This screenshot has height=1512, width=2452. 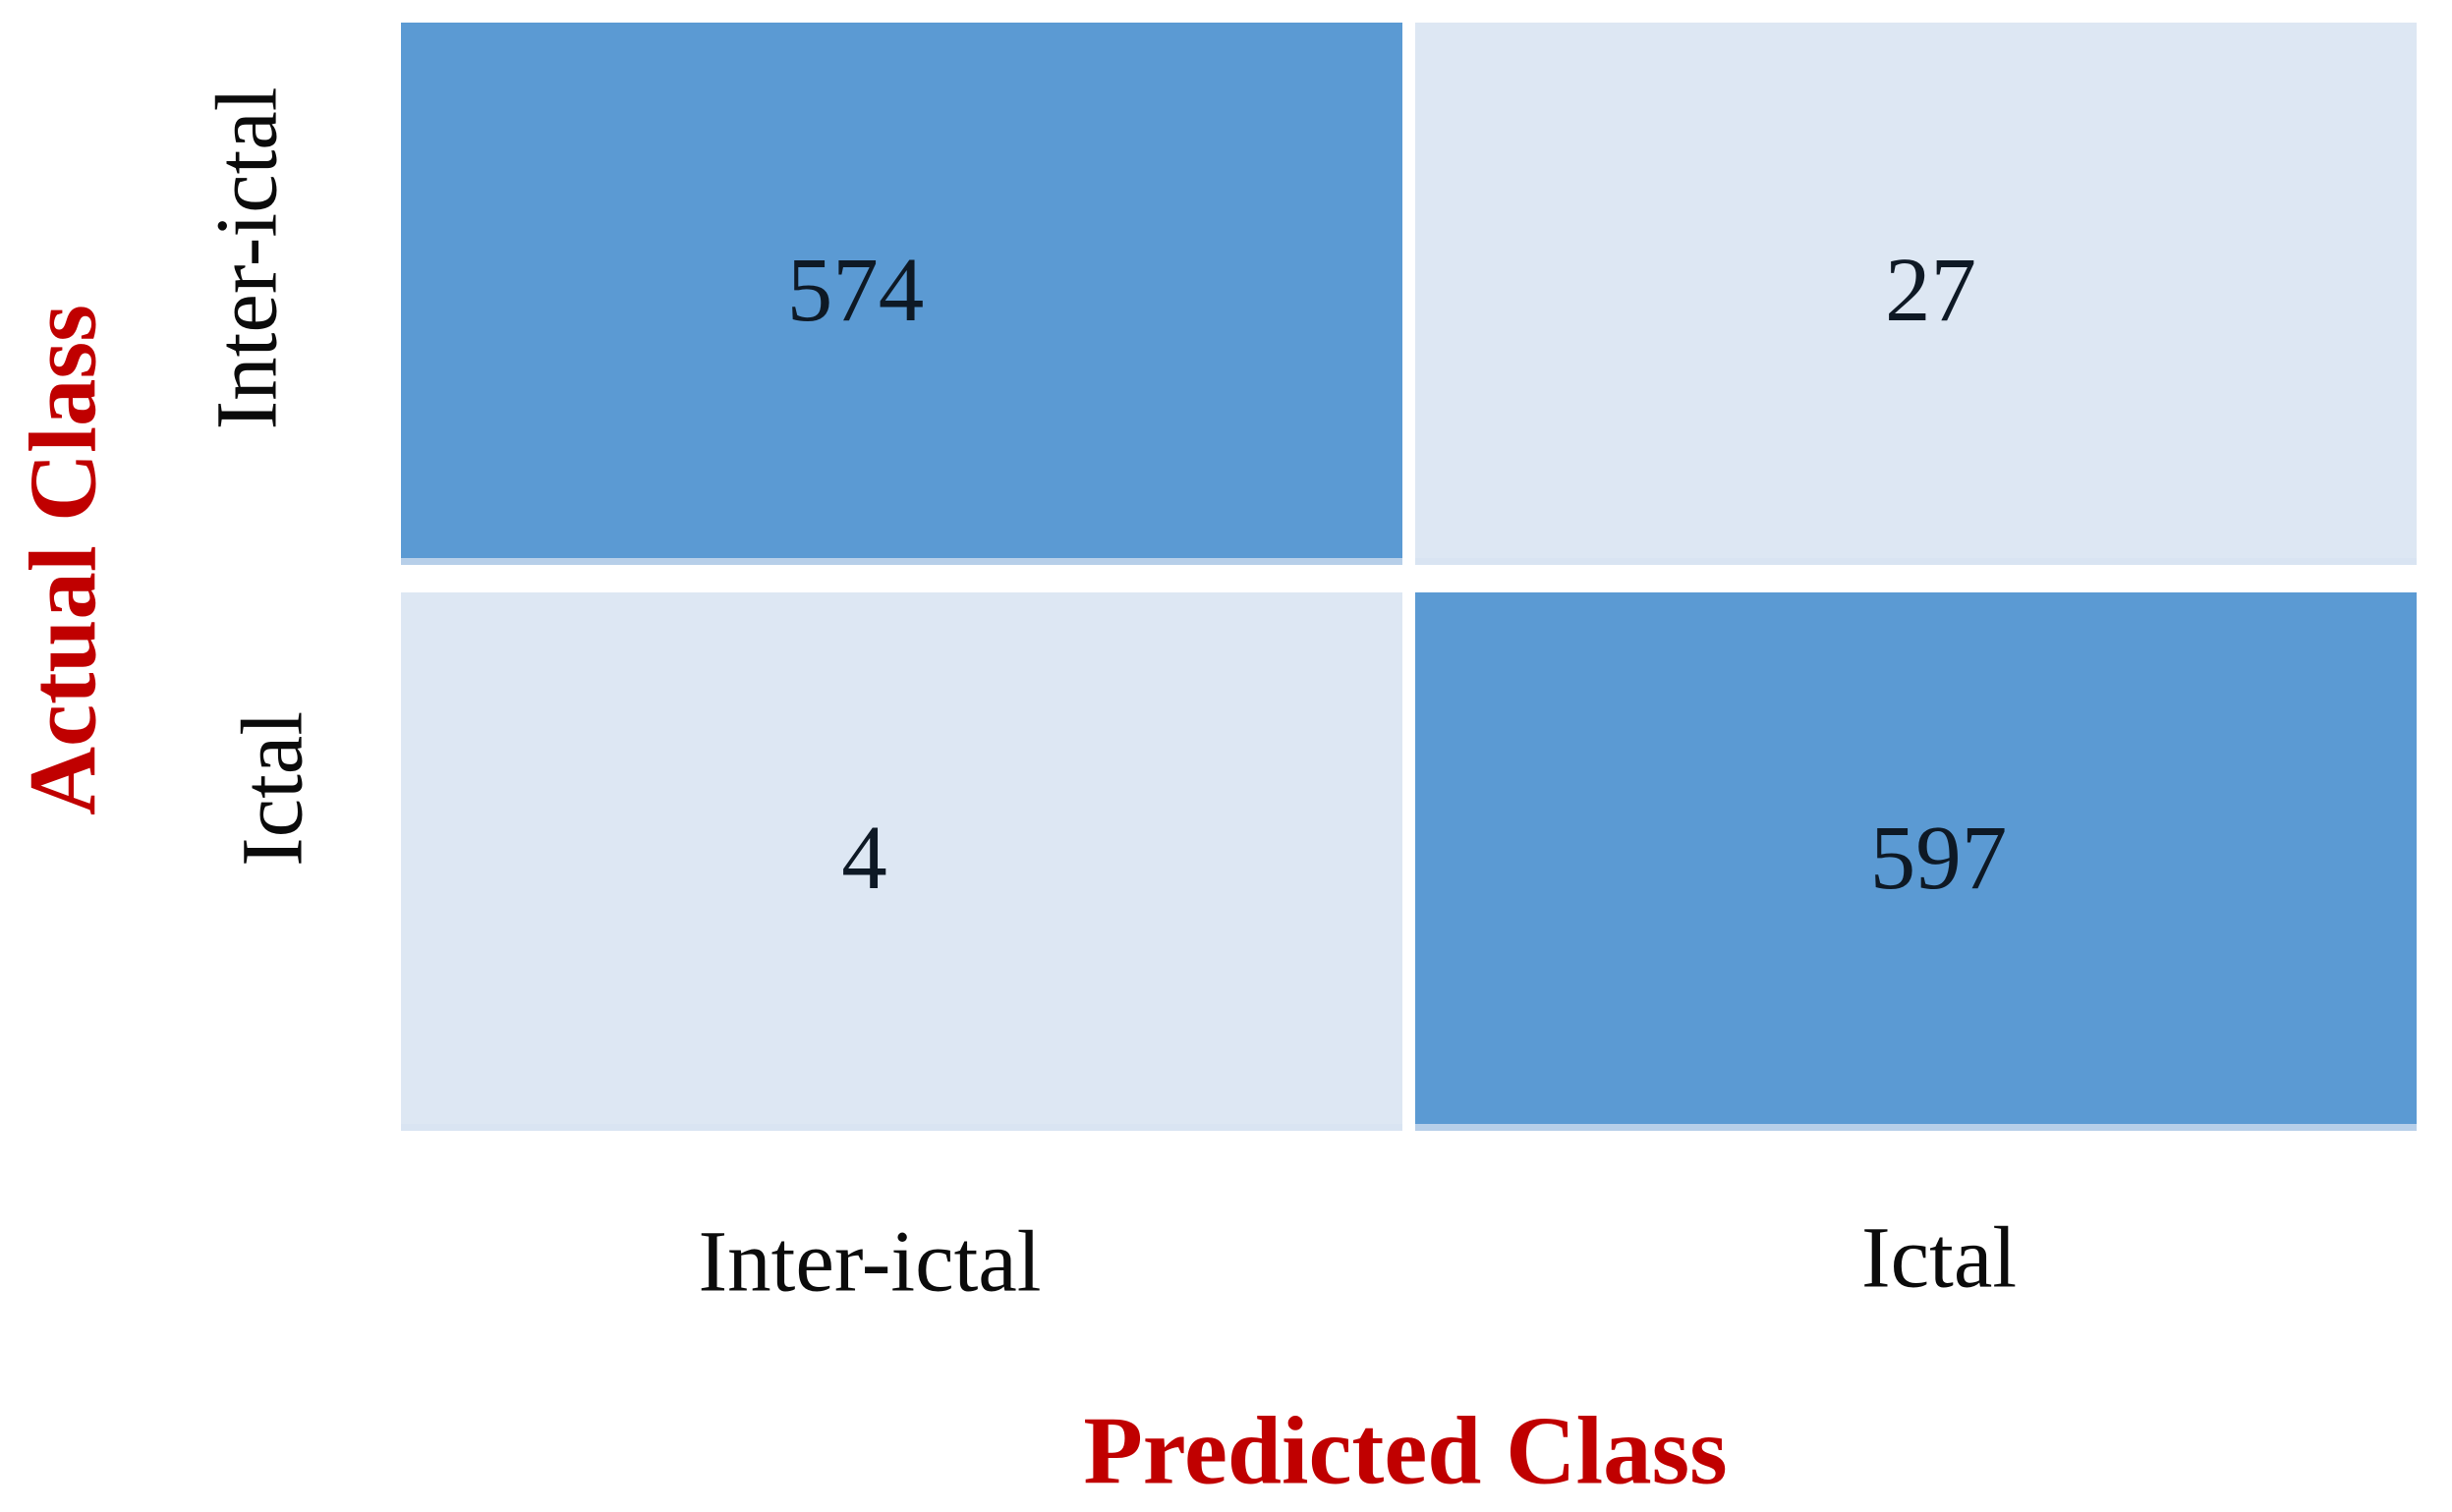 I want to click on y-axis-title: Actual Class, so click(x=63, y=560).